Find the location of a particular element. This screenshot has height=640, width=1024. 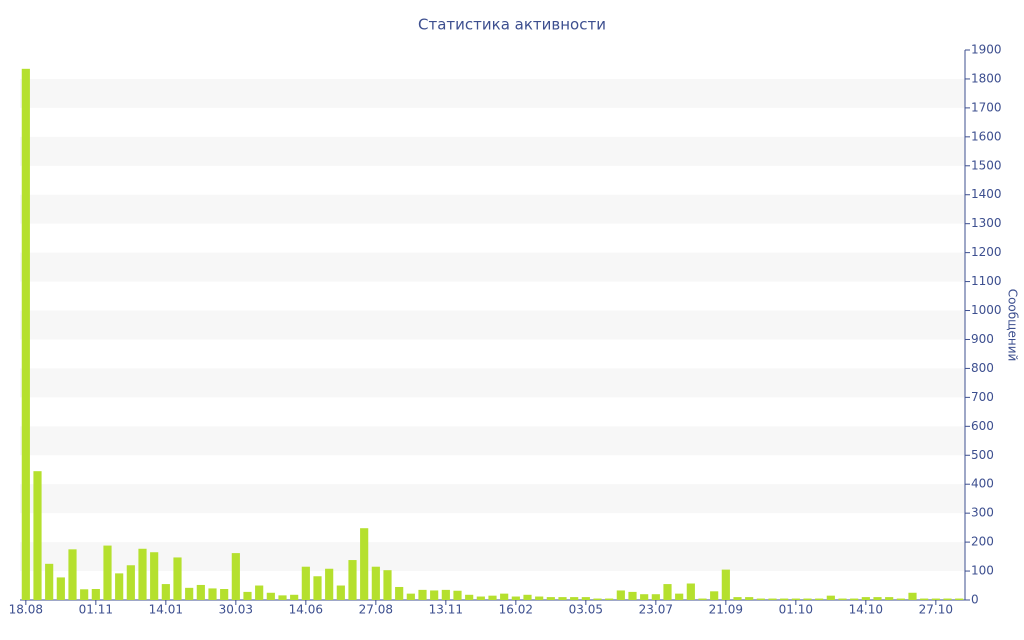

y-tick-label: 1600 is located at coordinates (986, 136).